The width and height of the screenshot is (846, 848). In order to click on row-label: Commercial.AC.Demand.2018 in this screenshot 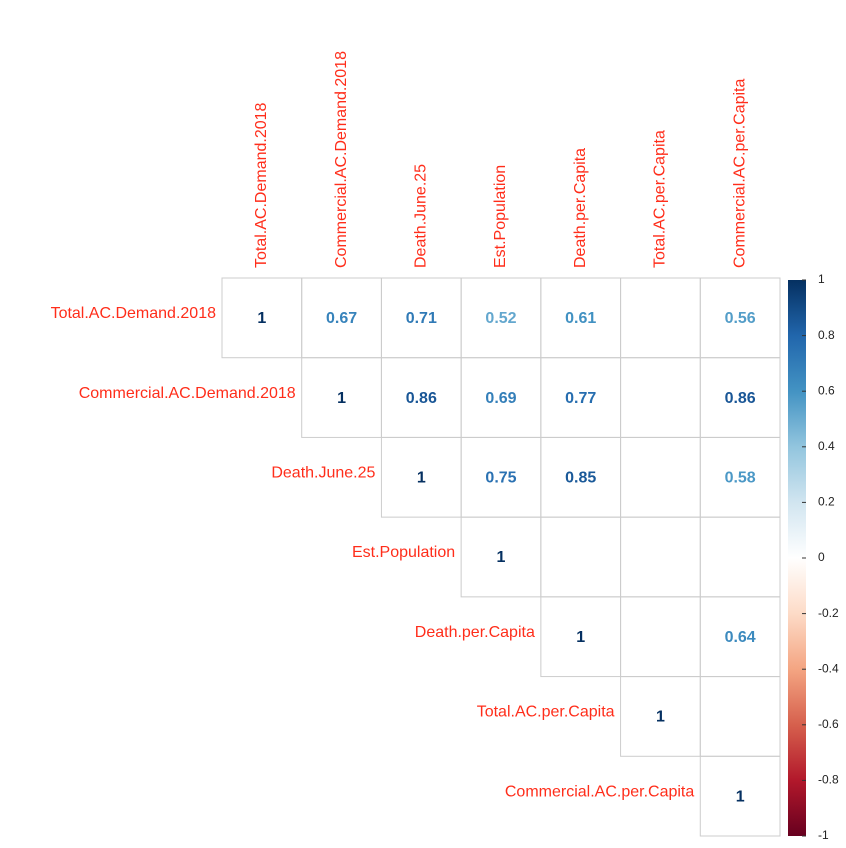, I will do `click(187, 393)`.